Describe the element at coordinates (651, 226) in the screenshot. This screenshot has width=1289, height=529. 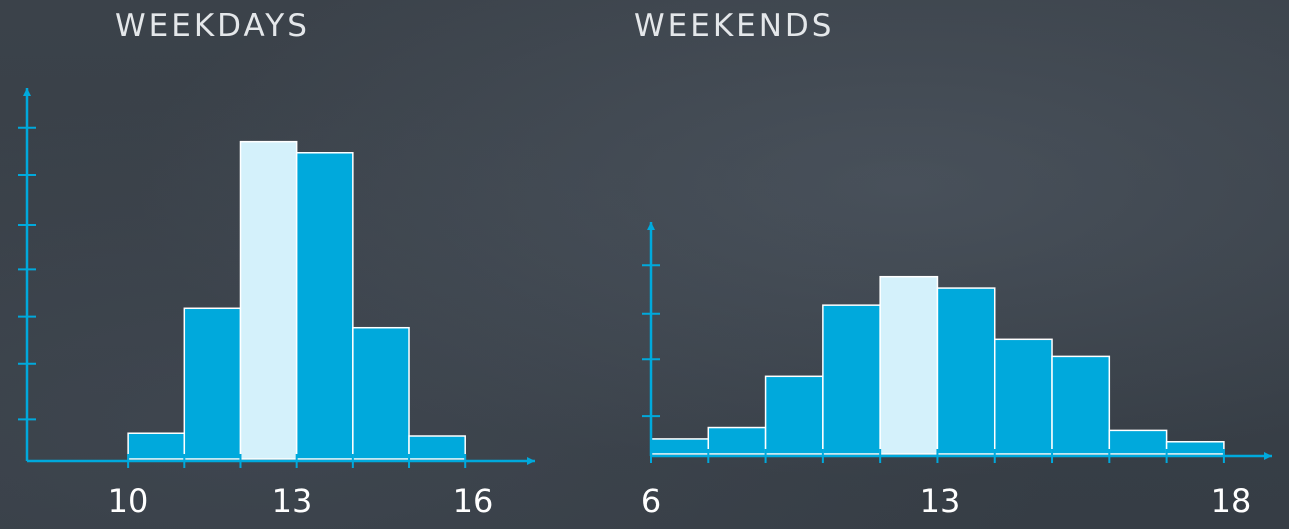
I see `weekends-y-axis-arrow` at that location.